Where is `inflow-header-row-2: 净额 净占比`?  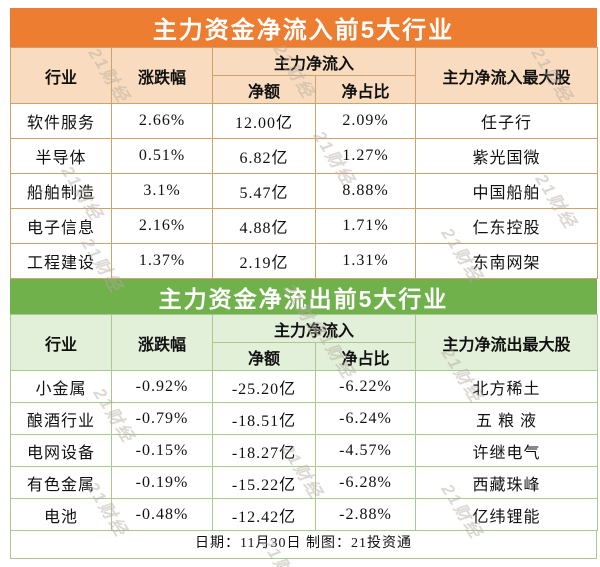 inflow-header-row-2: 净额 净占比 is located at coordinates (304, 89).